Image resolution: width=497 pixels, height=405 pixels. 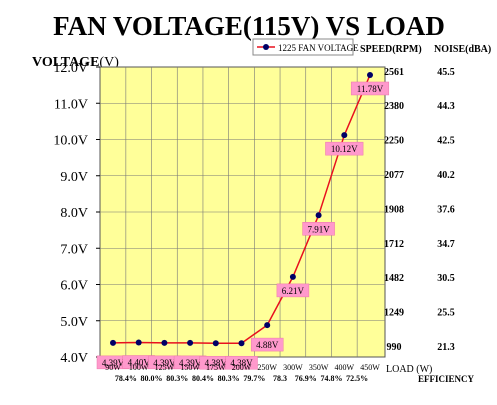 What do you see at coordinates (345, 367) in the screenshot?
I see `x-tick-label: 400W` at bounding box center [345, 367].